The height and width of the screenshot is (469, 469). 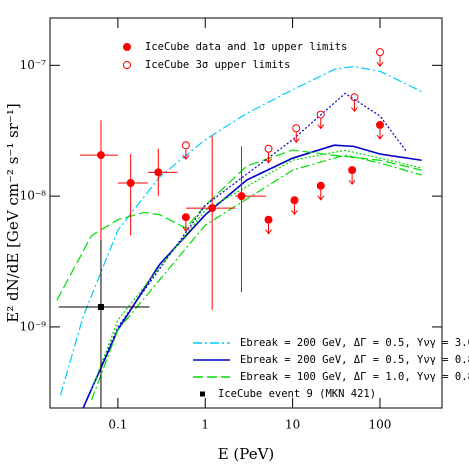 I want to click on legend-label: Ebreak = 200 GeV, ΔΓ = 0.5, Yνγ = 0.8, so click(x=354, y=360).